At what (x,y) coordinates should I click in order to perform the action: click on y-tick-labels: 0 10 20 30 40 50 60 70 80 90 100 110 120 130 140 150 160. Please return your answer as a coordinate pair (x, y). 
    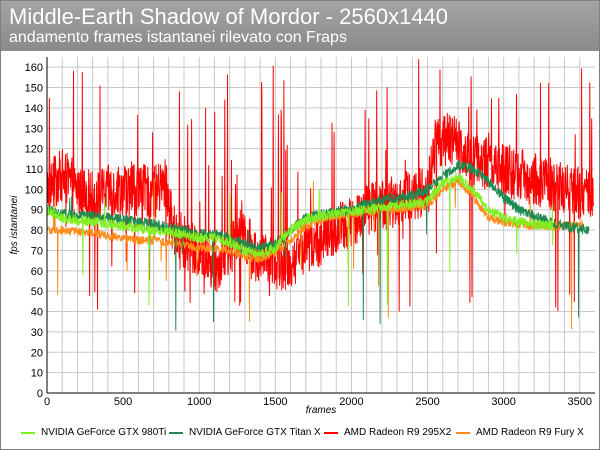
    Looking at the image, I should click on (34, 231).